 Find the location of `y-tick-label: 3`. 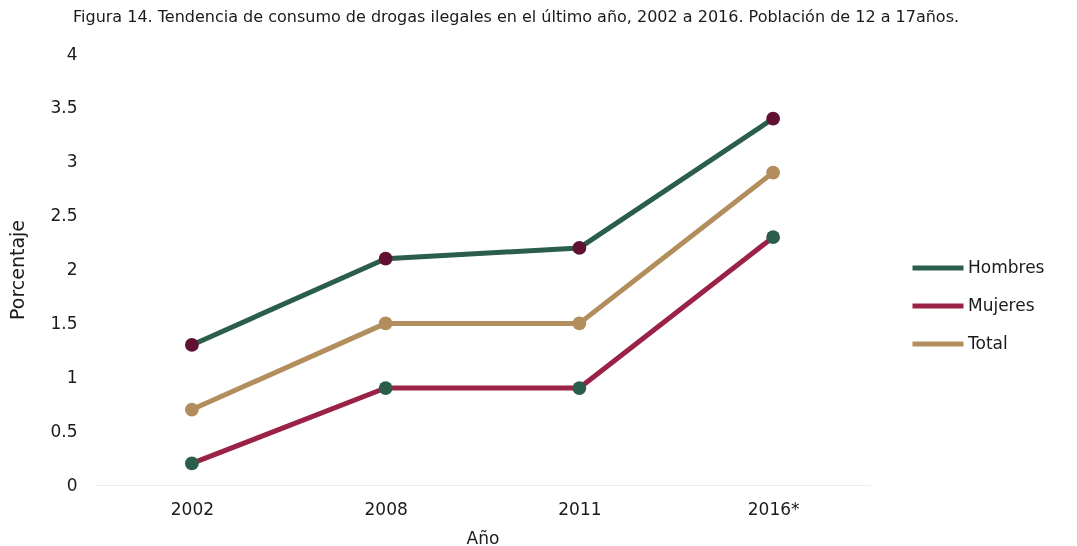

y-tick-label: 3 is located at coordinates (72, 161).